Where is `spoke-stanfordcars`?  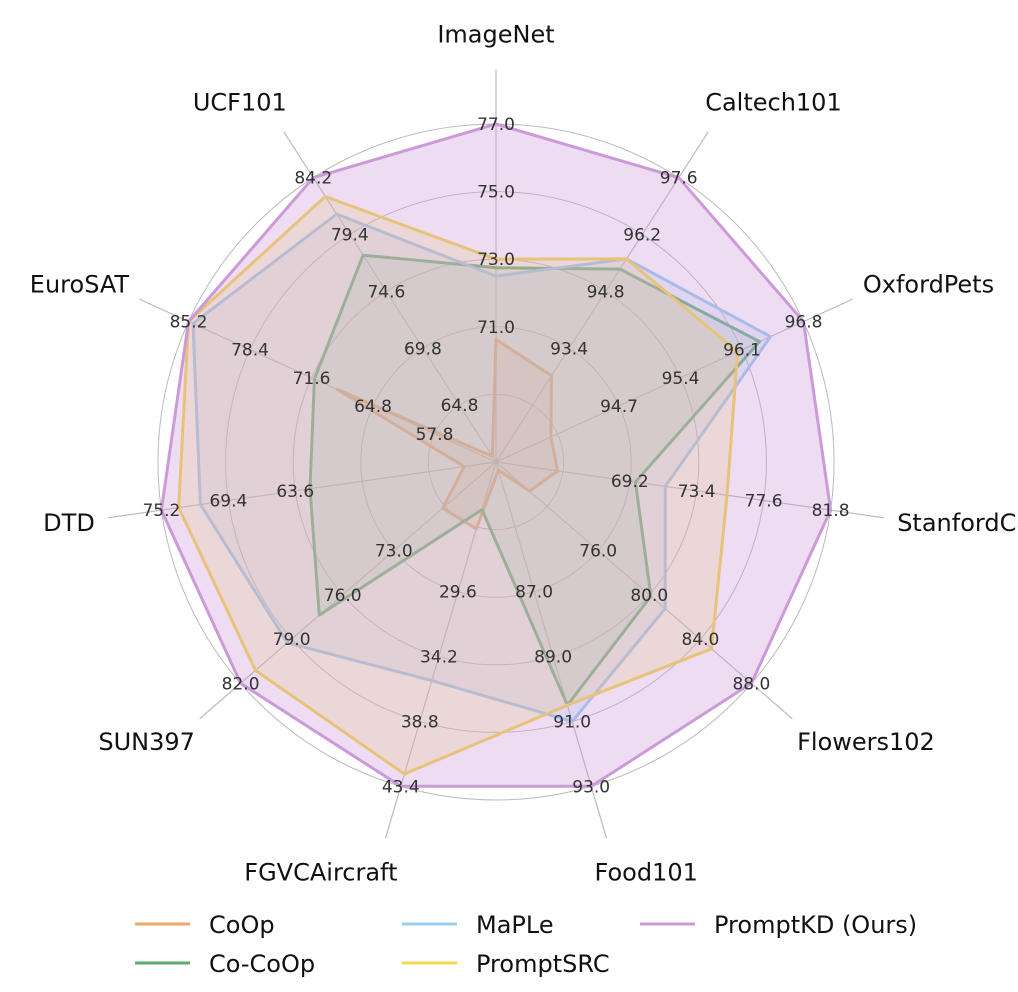
spoke-stanfordcars is located at coordinates (690, 490).